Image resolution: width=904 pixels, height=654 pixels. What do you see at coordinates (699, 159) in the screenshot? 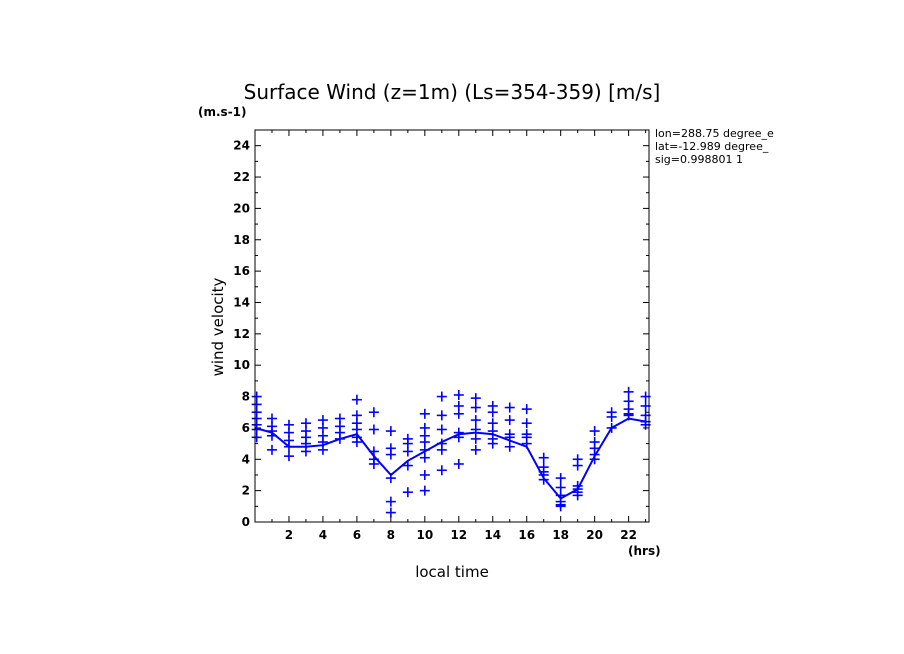
I see `info-sig: sig=0.998801 1` at bounding box center [699, 159].